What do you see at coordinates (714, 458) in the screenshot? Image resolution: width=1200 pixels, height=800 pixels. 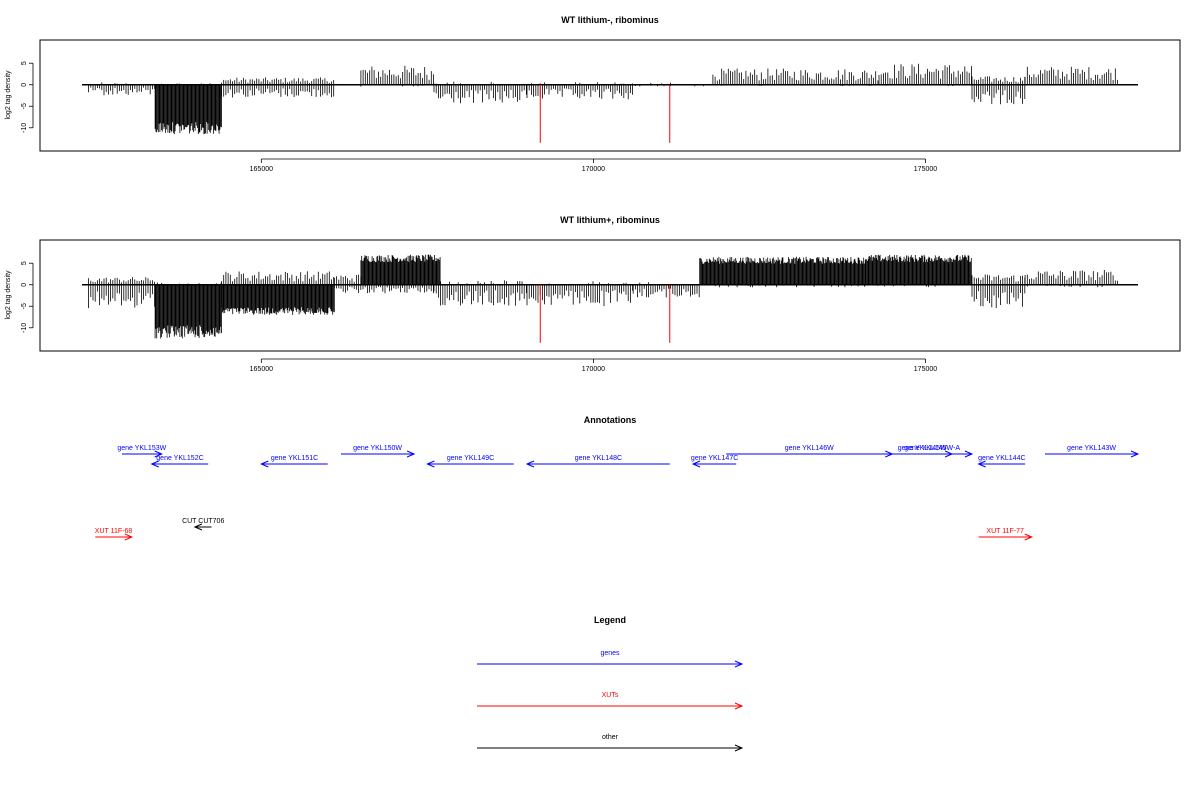 I see `feature-label: gene YKL147C` at bounding box center [714, 458].